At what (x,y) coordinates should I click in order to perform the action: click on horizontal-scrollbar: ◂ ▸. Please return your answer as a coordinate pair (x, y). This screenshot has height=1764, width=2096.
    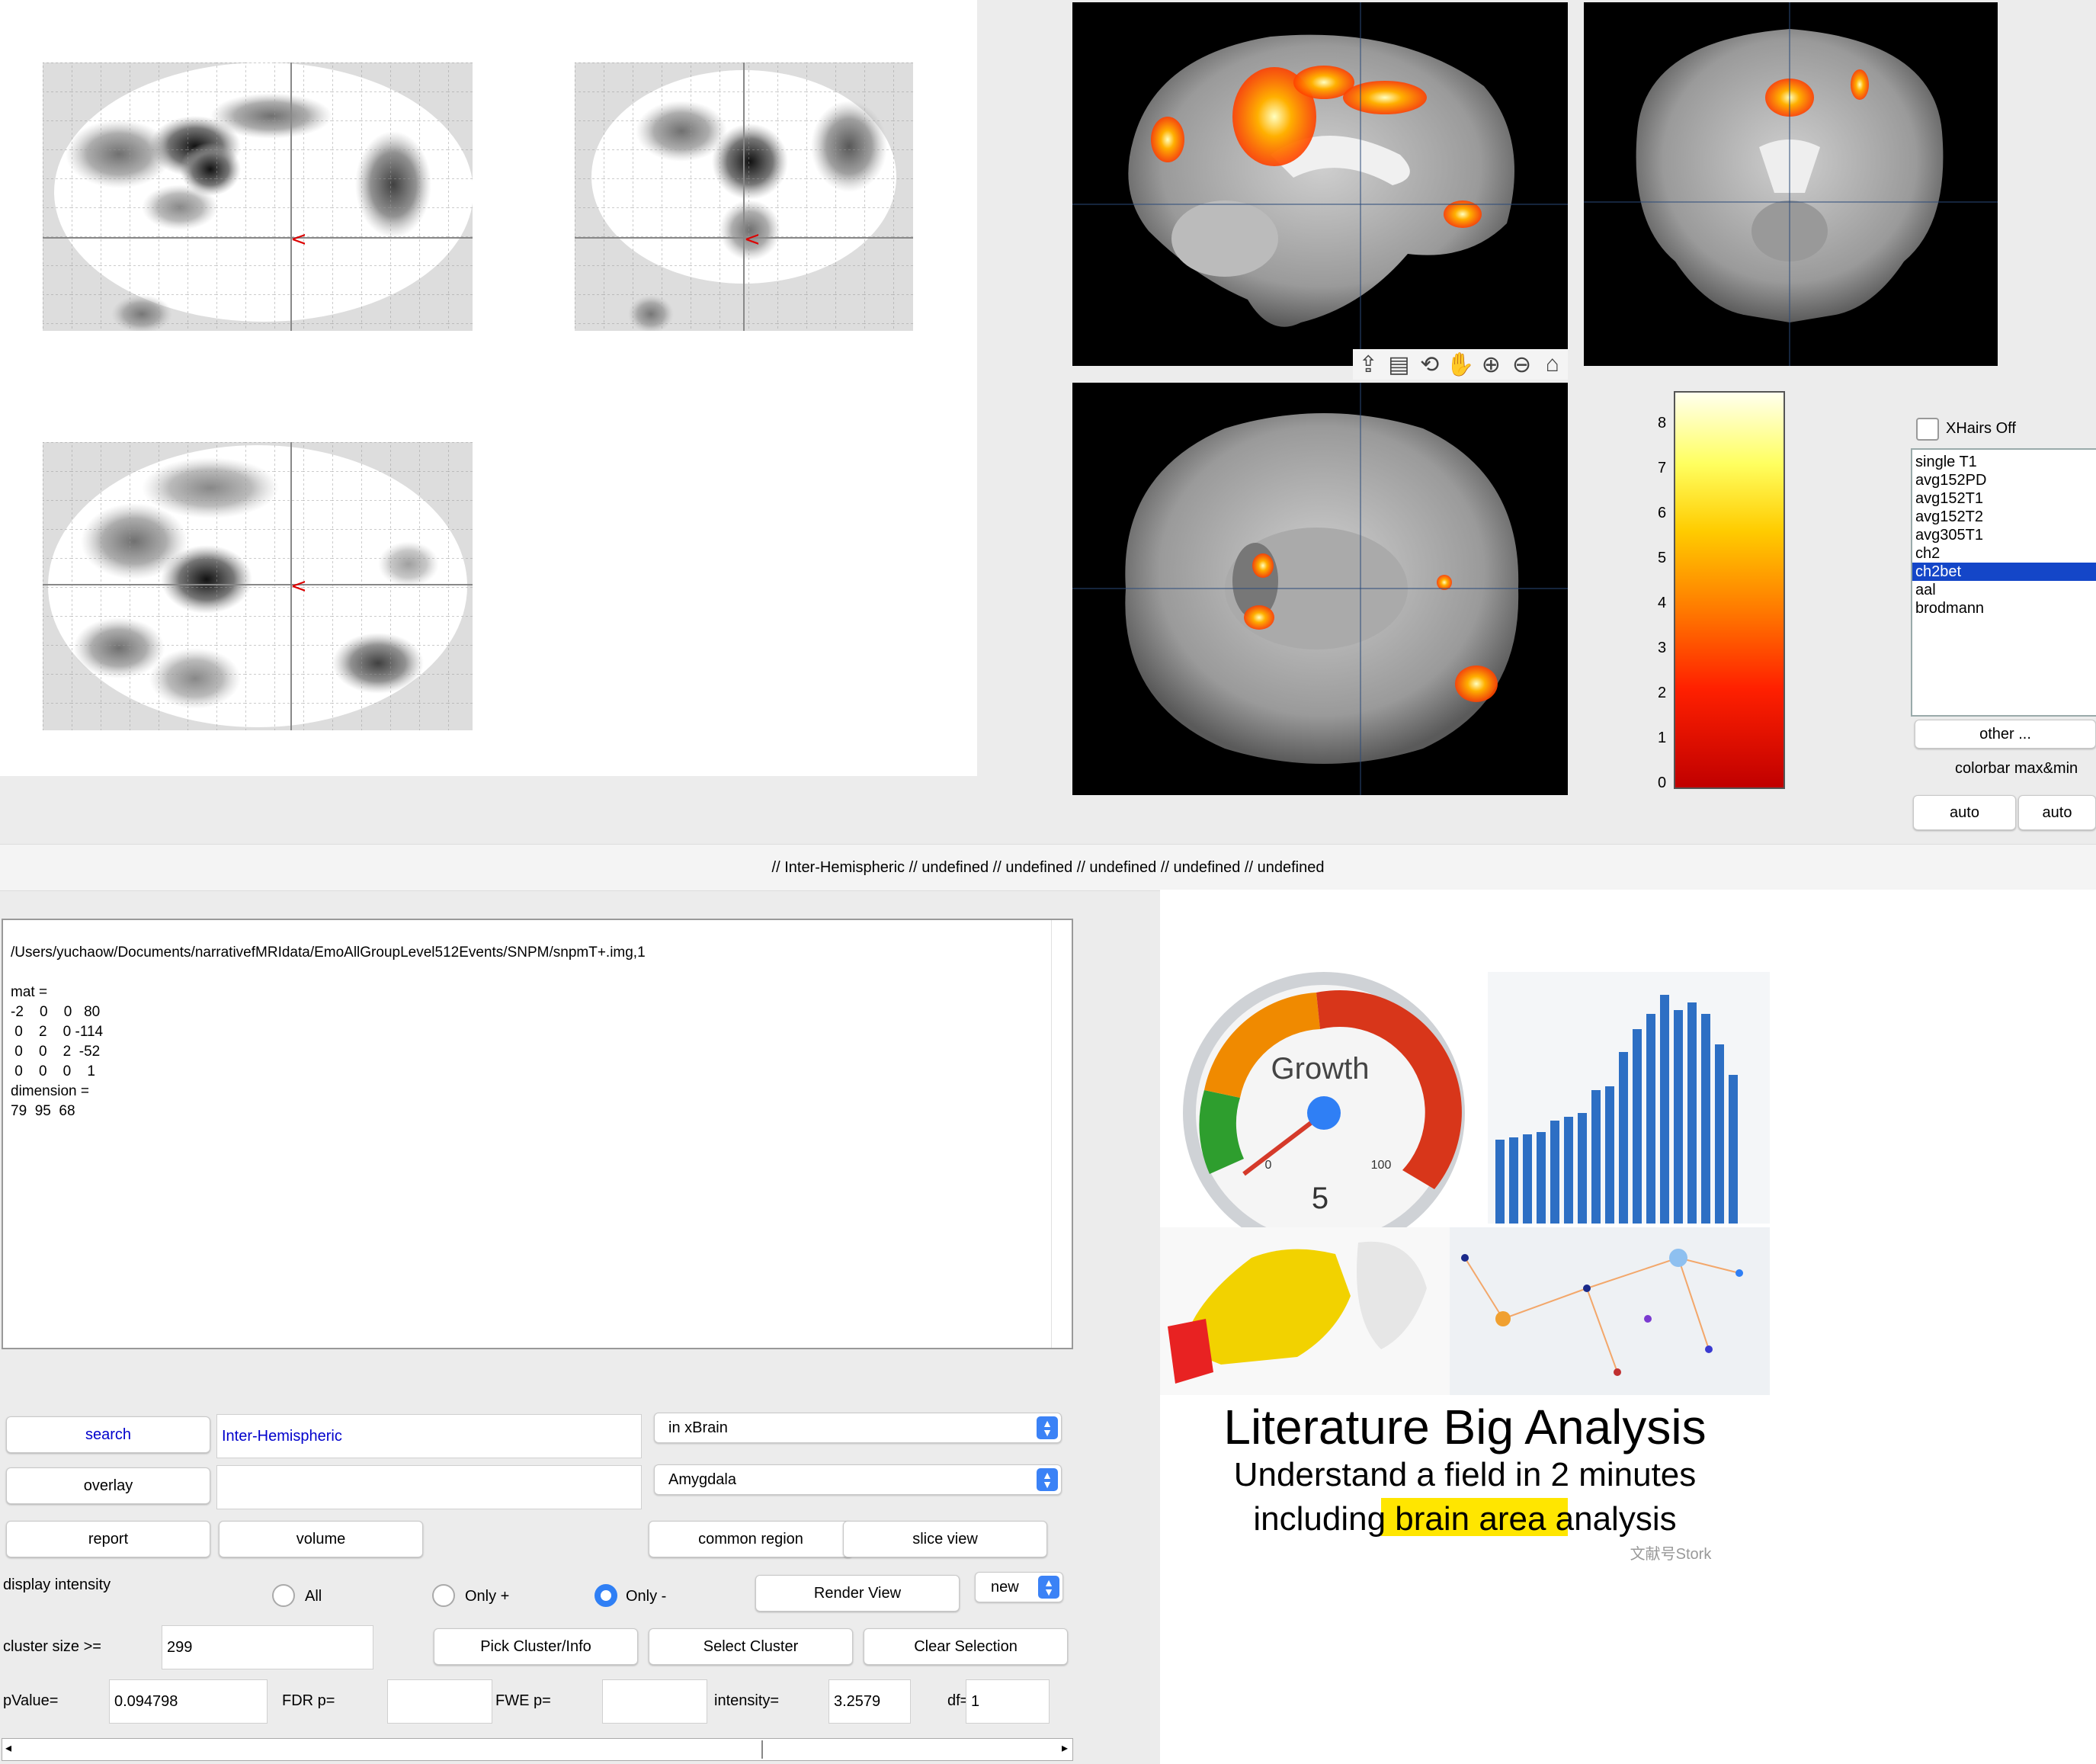
    Looking at the image, I should click on (537, 1749).